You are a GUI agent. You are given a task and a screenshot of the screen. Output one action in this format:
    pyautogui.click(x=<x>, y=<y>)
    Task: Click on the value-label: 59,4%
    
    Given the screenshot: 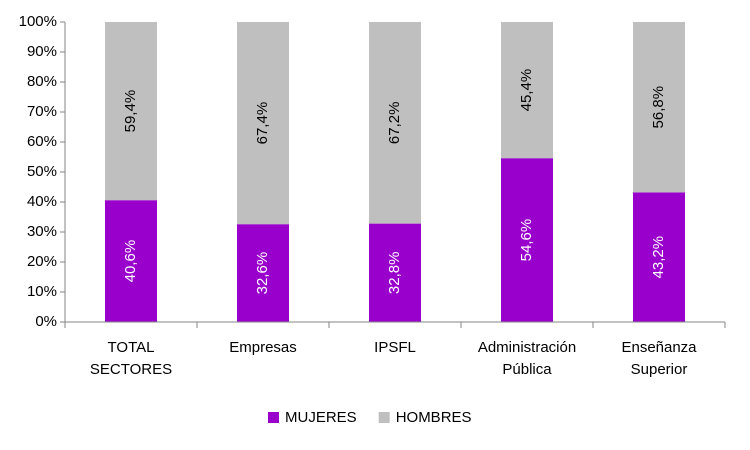 What is the action you would take?
    pyautogui.click(x=130, y=111)
    